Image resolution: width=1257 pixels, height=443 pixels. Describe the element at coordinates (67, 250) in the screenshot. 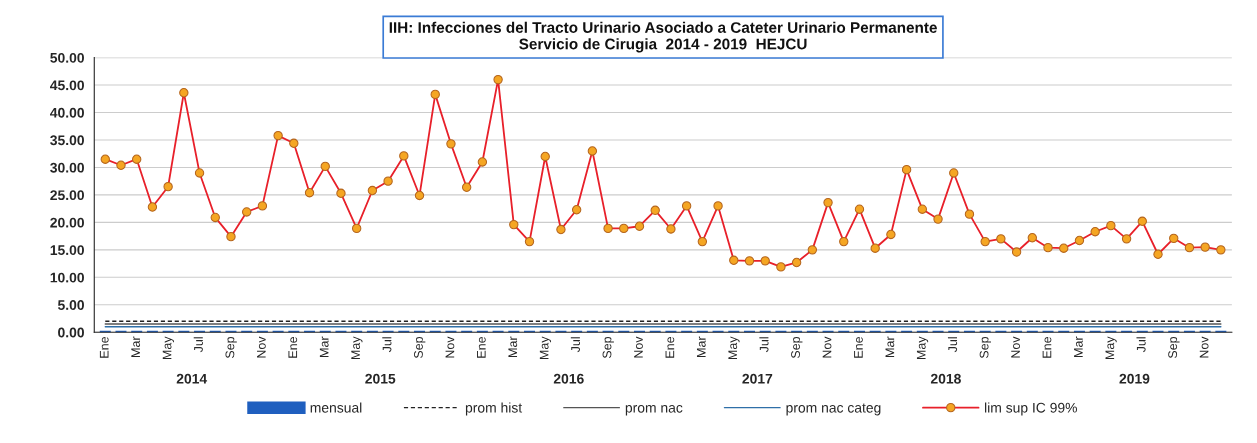

I see `y-tick-label: 15.00` at that location.